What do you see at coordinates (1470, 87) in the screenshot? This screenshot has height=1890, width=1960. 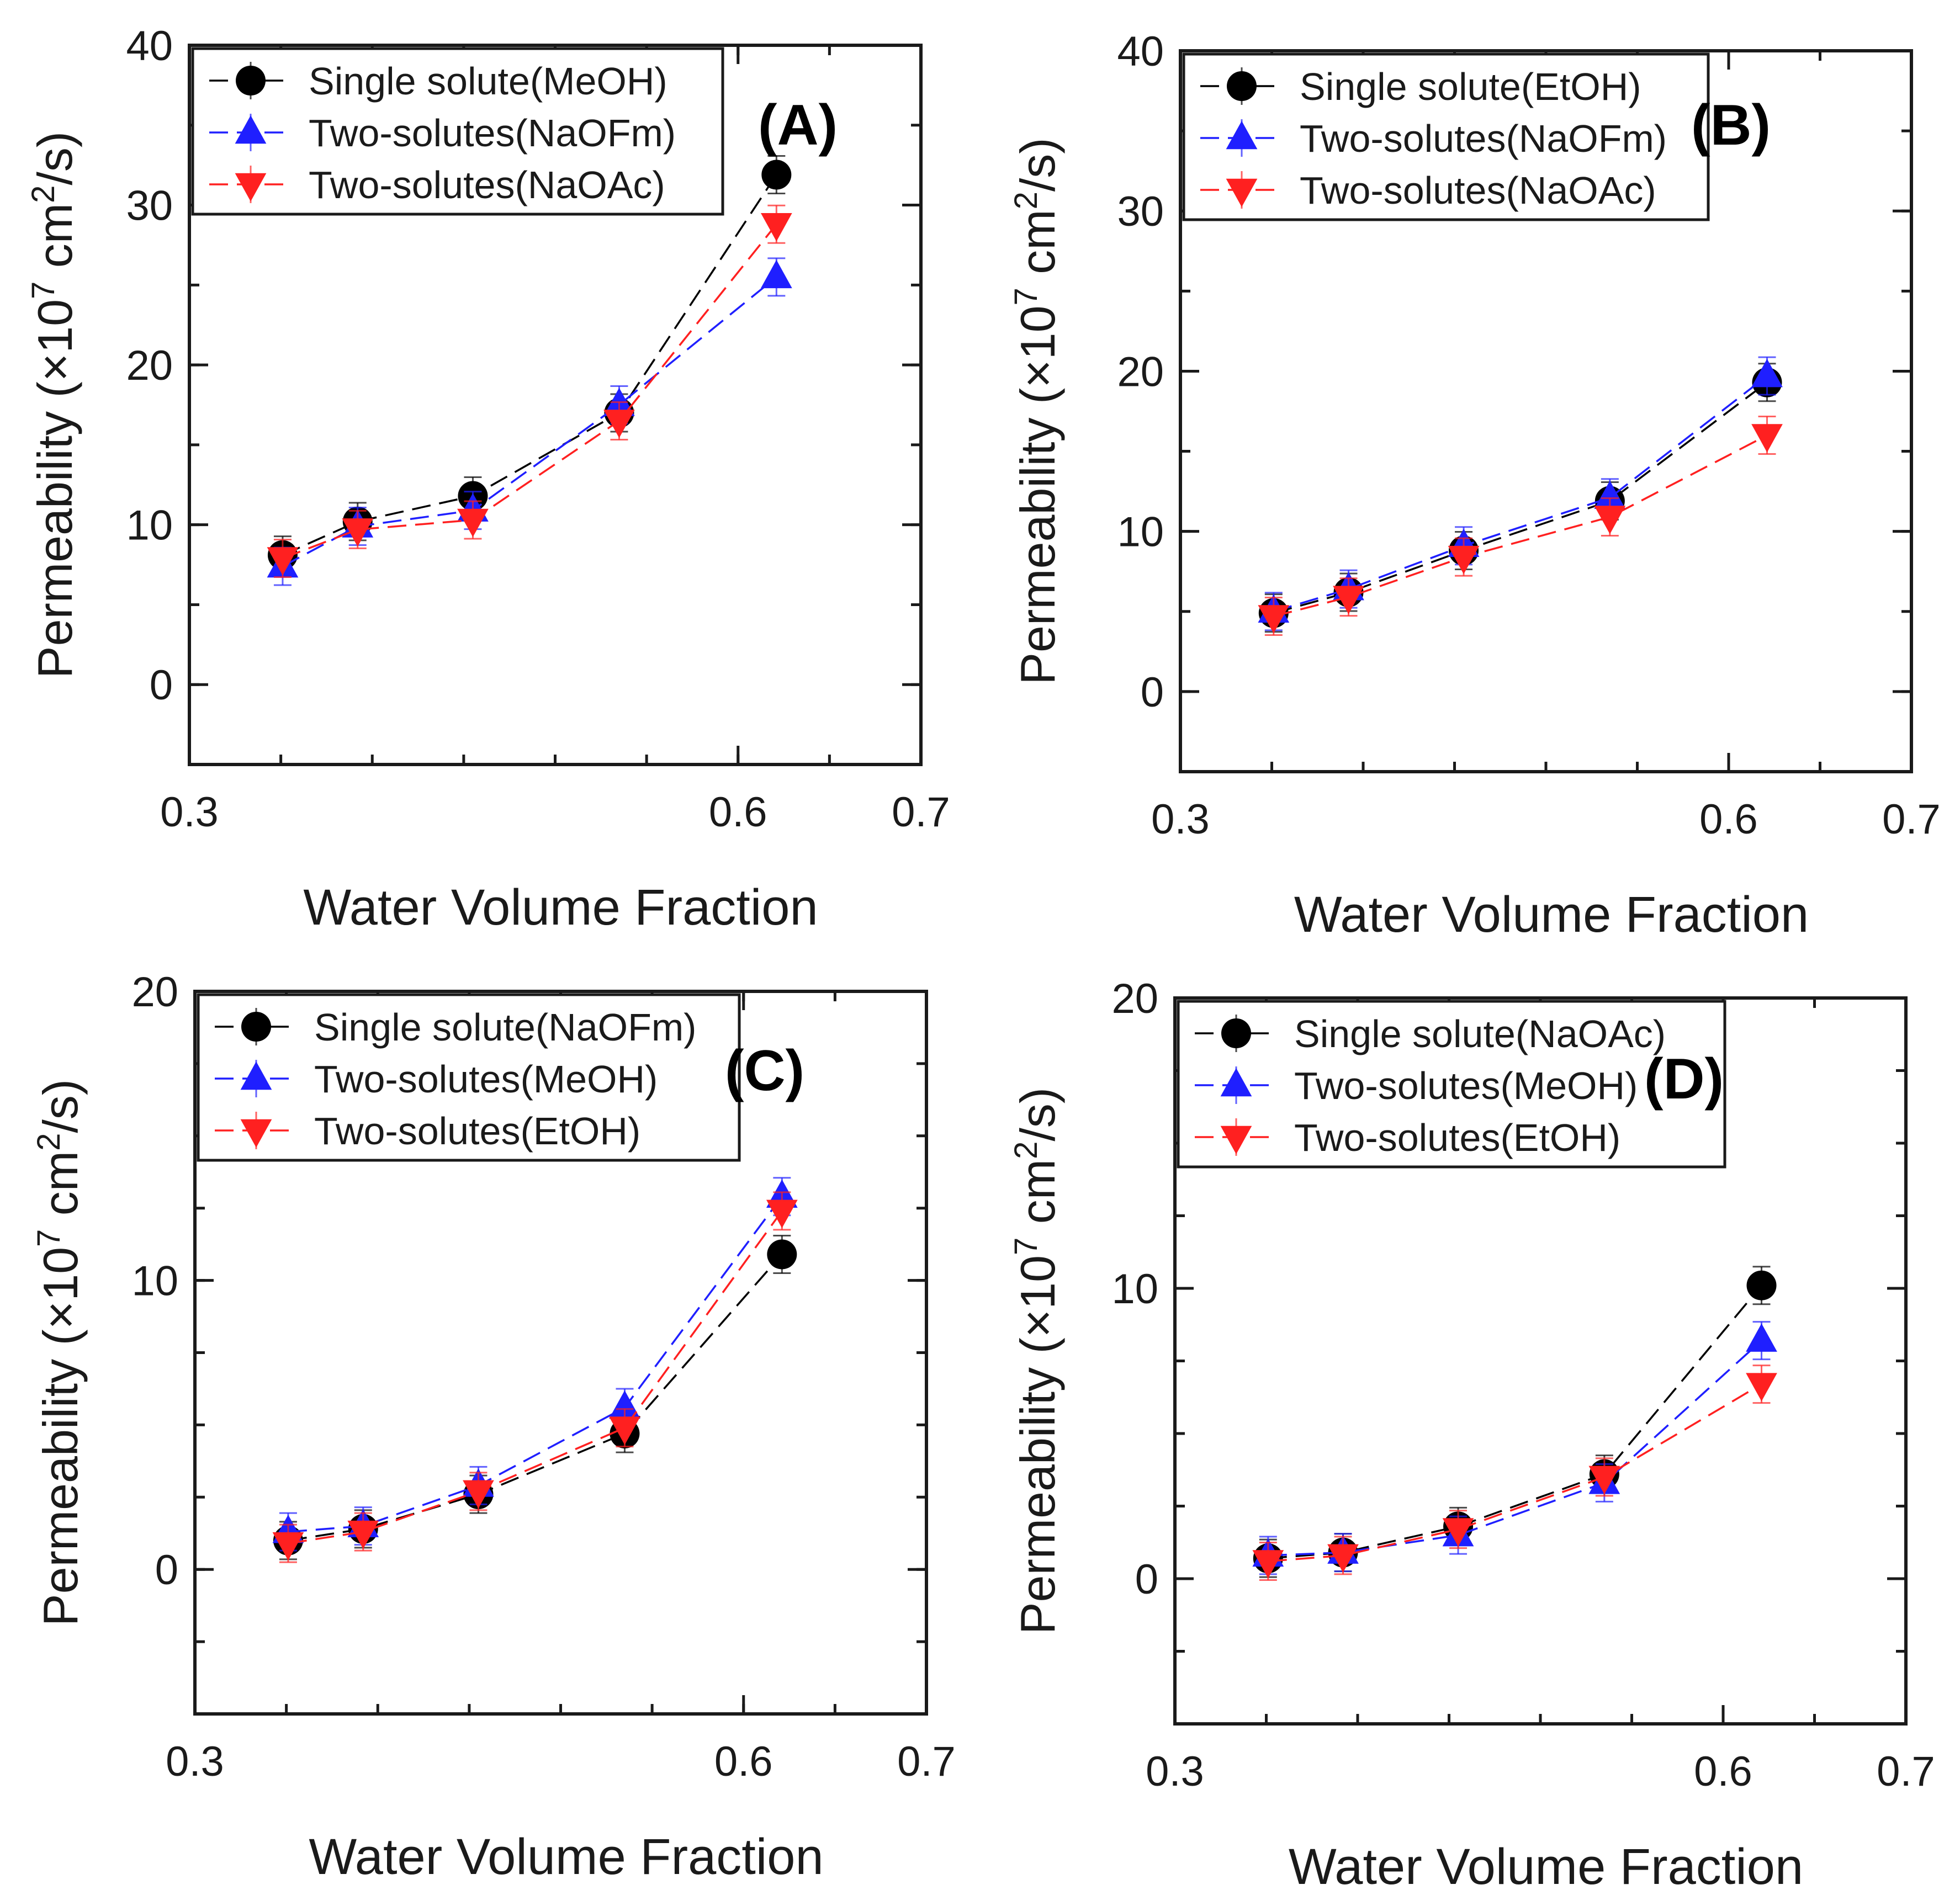 I see `legend-label: Single solute(EtOH)` at bounding box center [1470, 87].